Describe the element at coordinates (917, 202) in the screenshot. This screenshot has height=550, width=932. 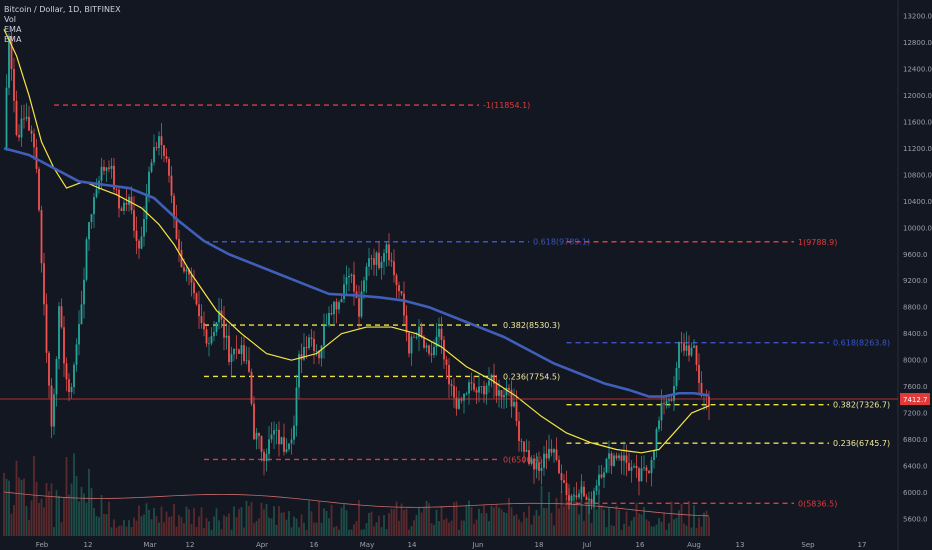
I see `y-tick-label: 10400.0` at that location.